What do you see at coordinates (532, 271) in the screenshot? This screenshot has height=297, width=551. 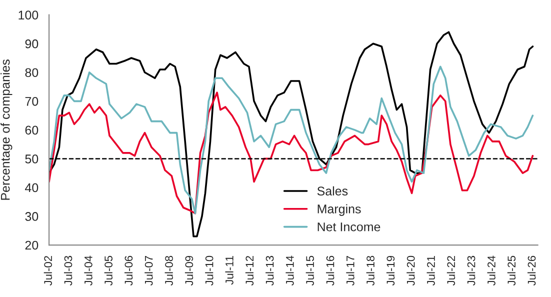 I see `x-tick-label: Jul-26` at bounding box center [532, 271].